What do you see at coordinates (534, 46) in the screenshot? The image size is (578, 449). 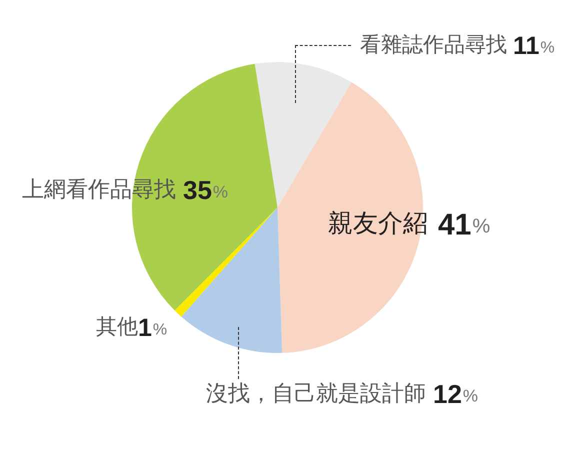 I see `data-label: 11%` at bounding box center [534, 46].